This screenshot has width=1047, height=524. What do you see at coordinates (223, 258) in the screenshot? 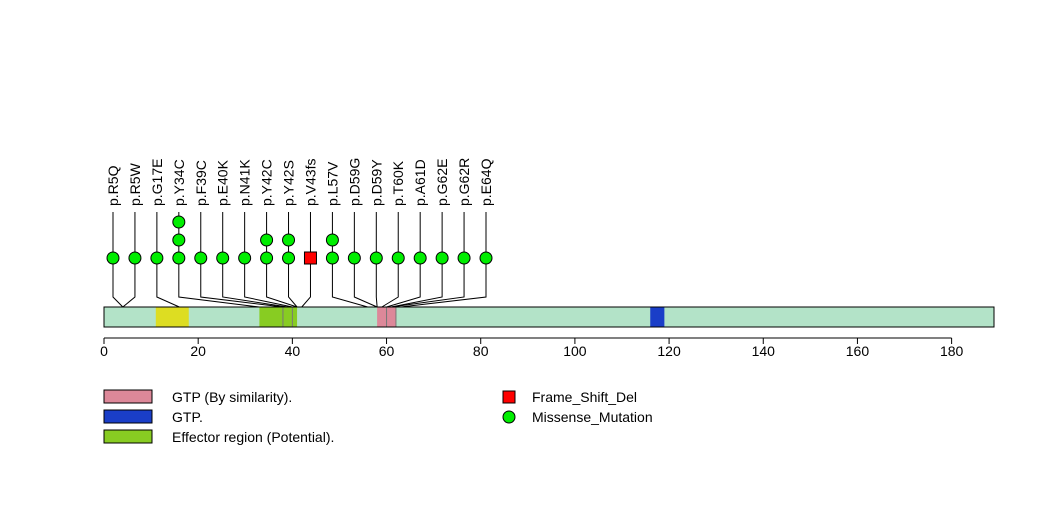
I see `marker-p.E40K-0` at bounding box center [223, 258].